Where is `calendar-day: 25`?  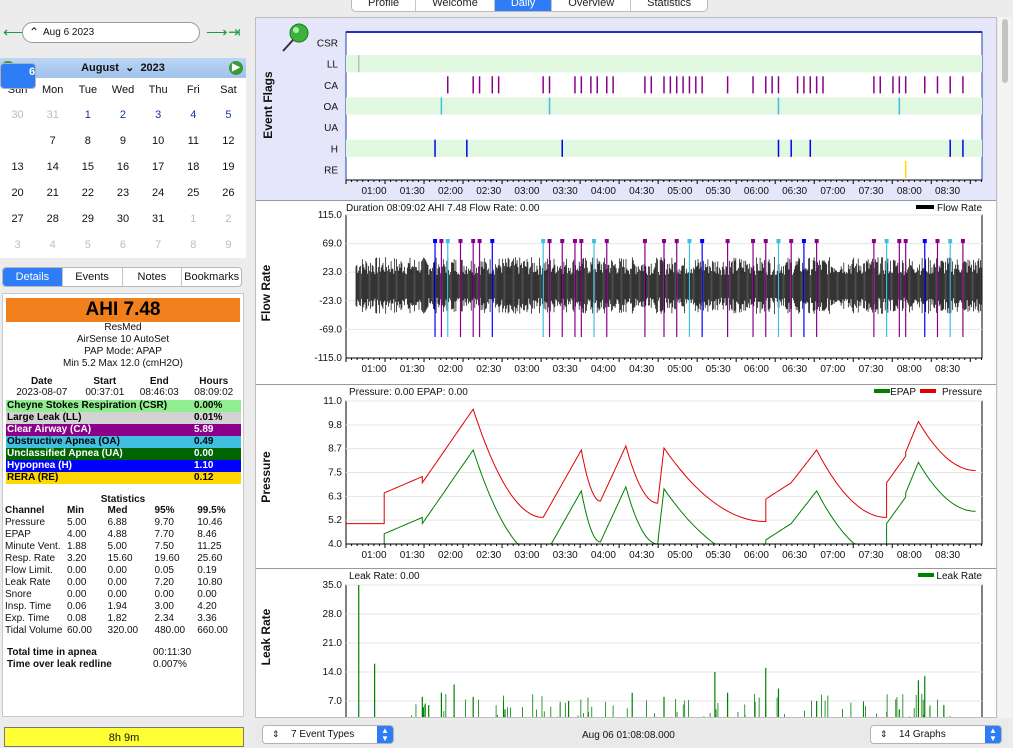 calendar-day: 25 is located at coordinates (193, 193).